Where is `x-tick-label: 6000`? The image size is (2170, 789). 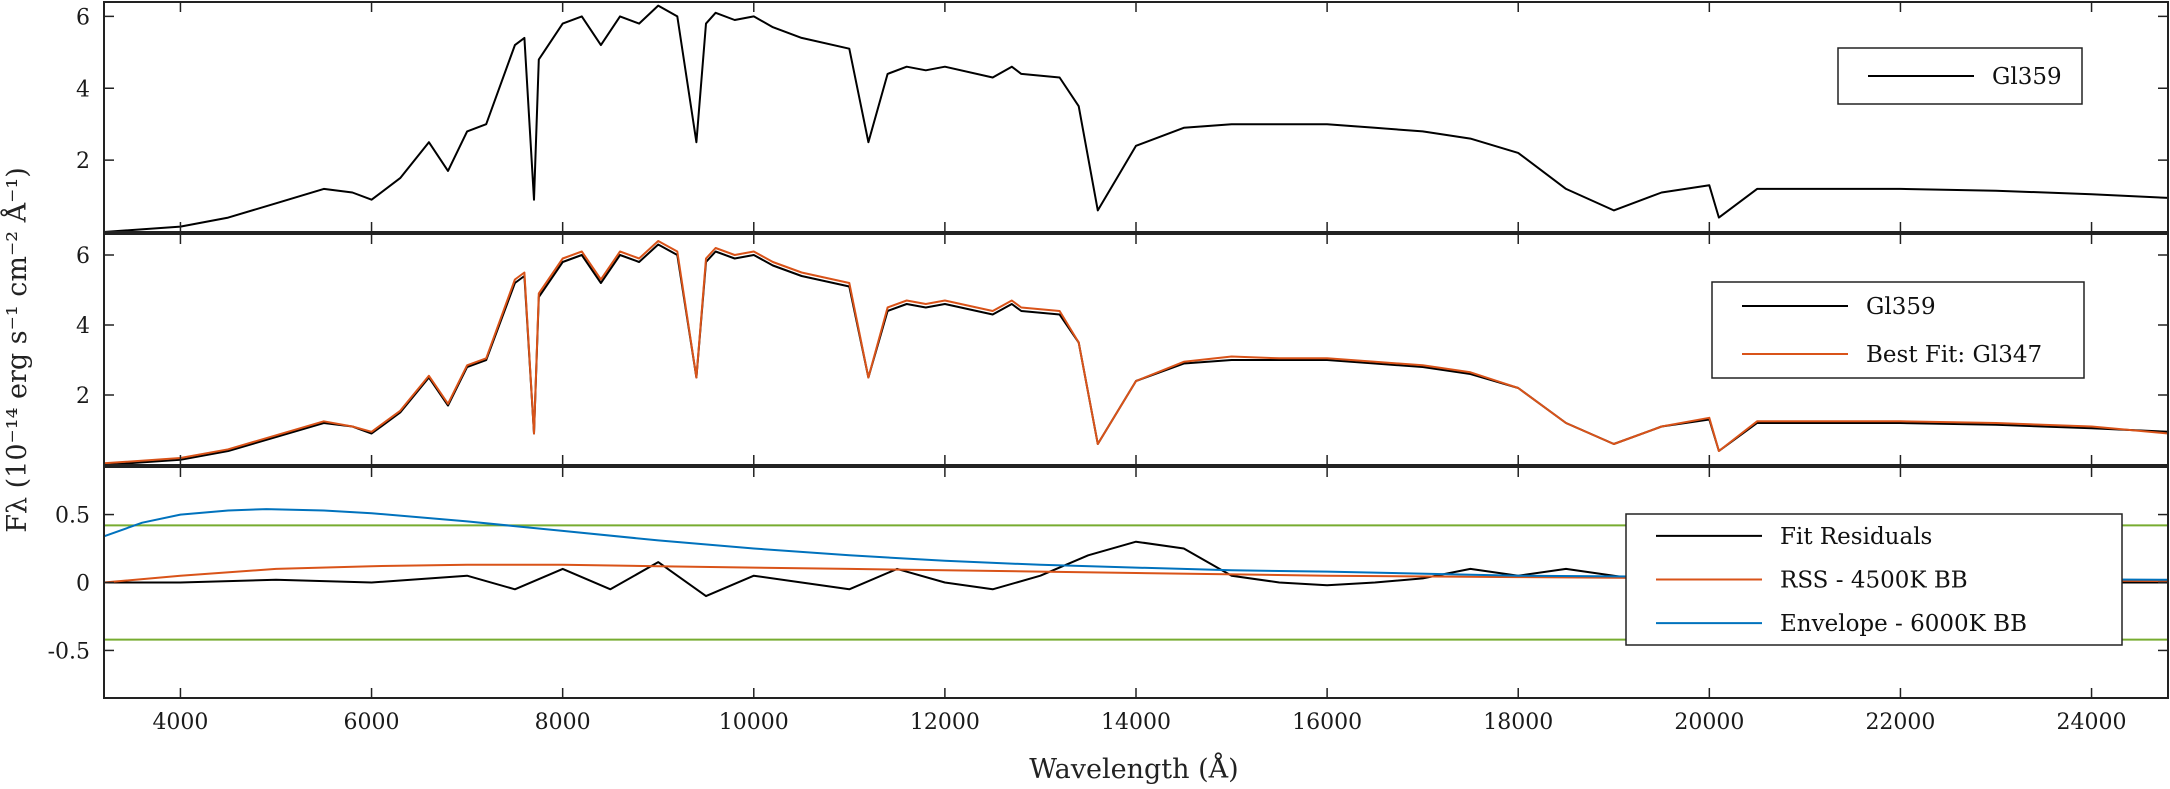
x-tick-label: 6000 is located at coordinates (372, 722).